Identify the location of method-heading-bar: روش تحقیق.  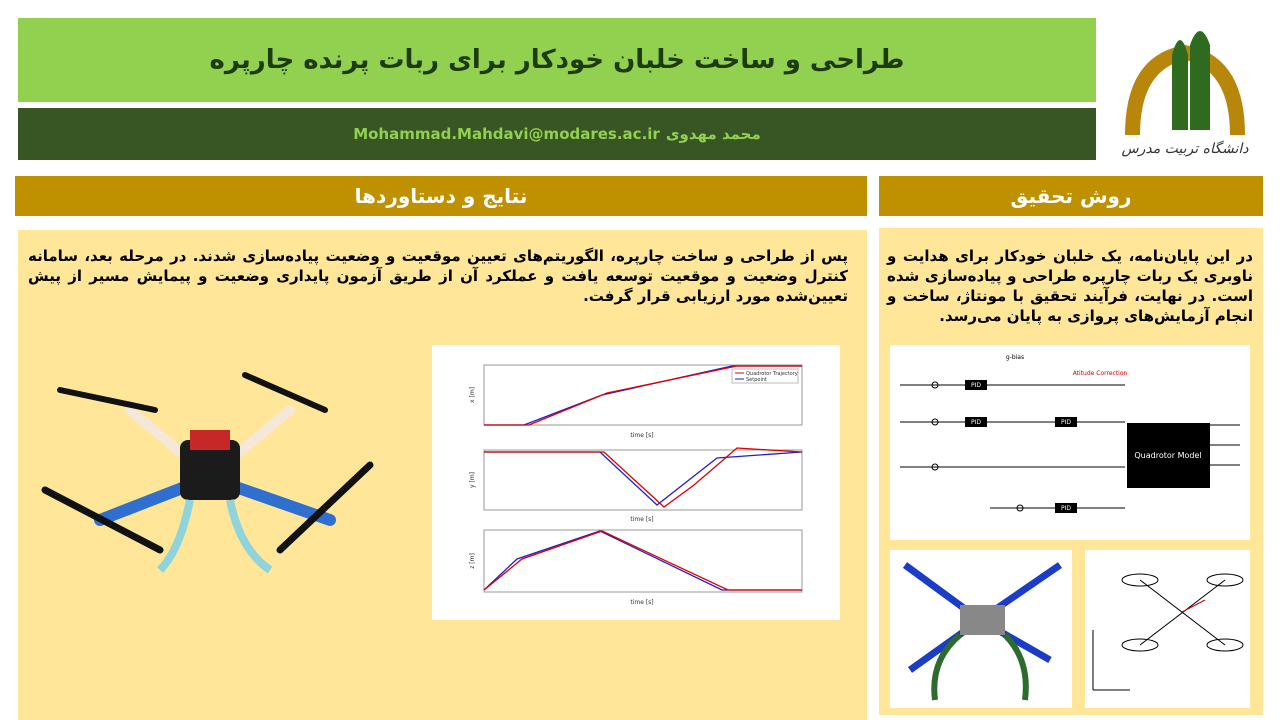
(1071, 196).